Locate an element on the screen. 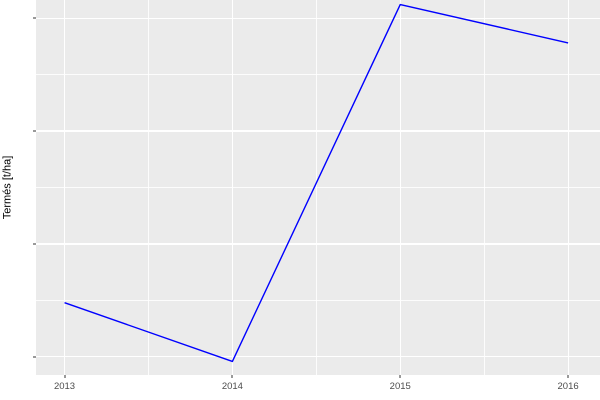 This screenshot has height=400, width=600. x-tick-label: 2015 is located at coordinates (400, 386).